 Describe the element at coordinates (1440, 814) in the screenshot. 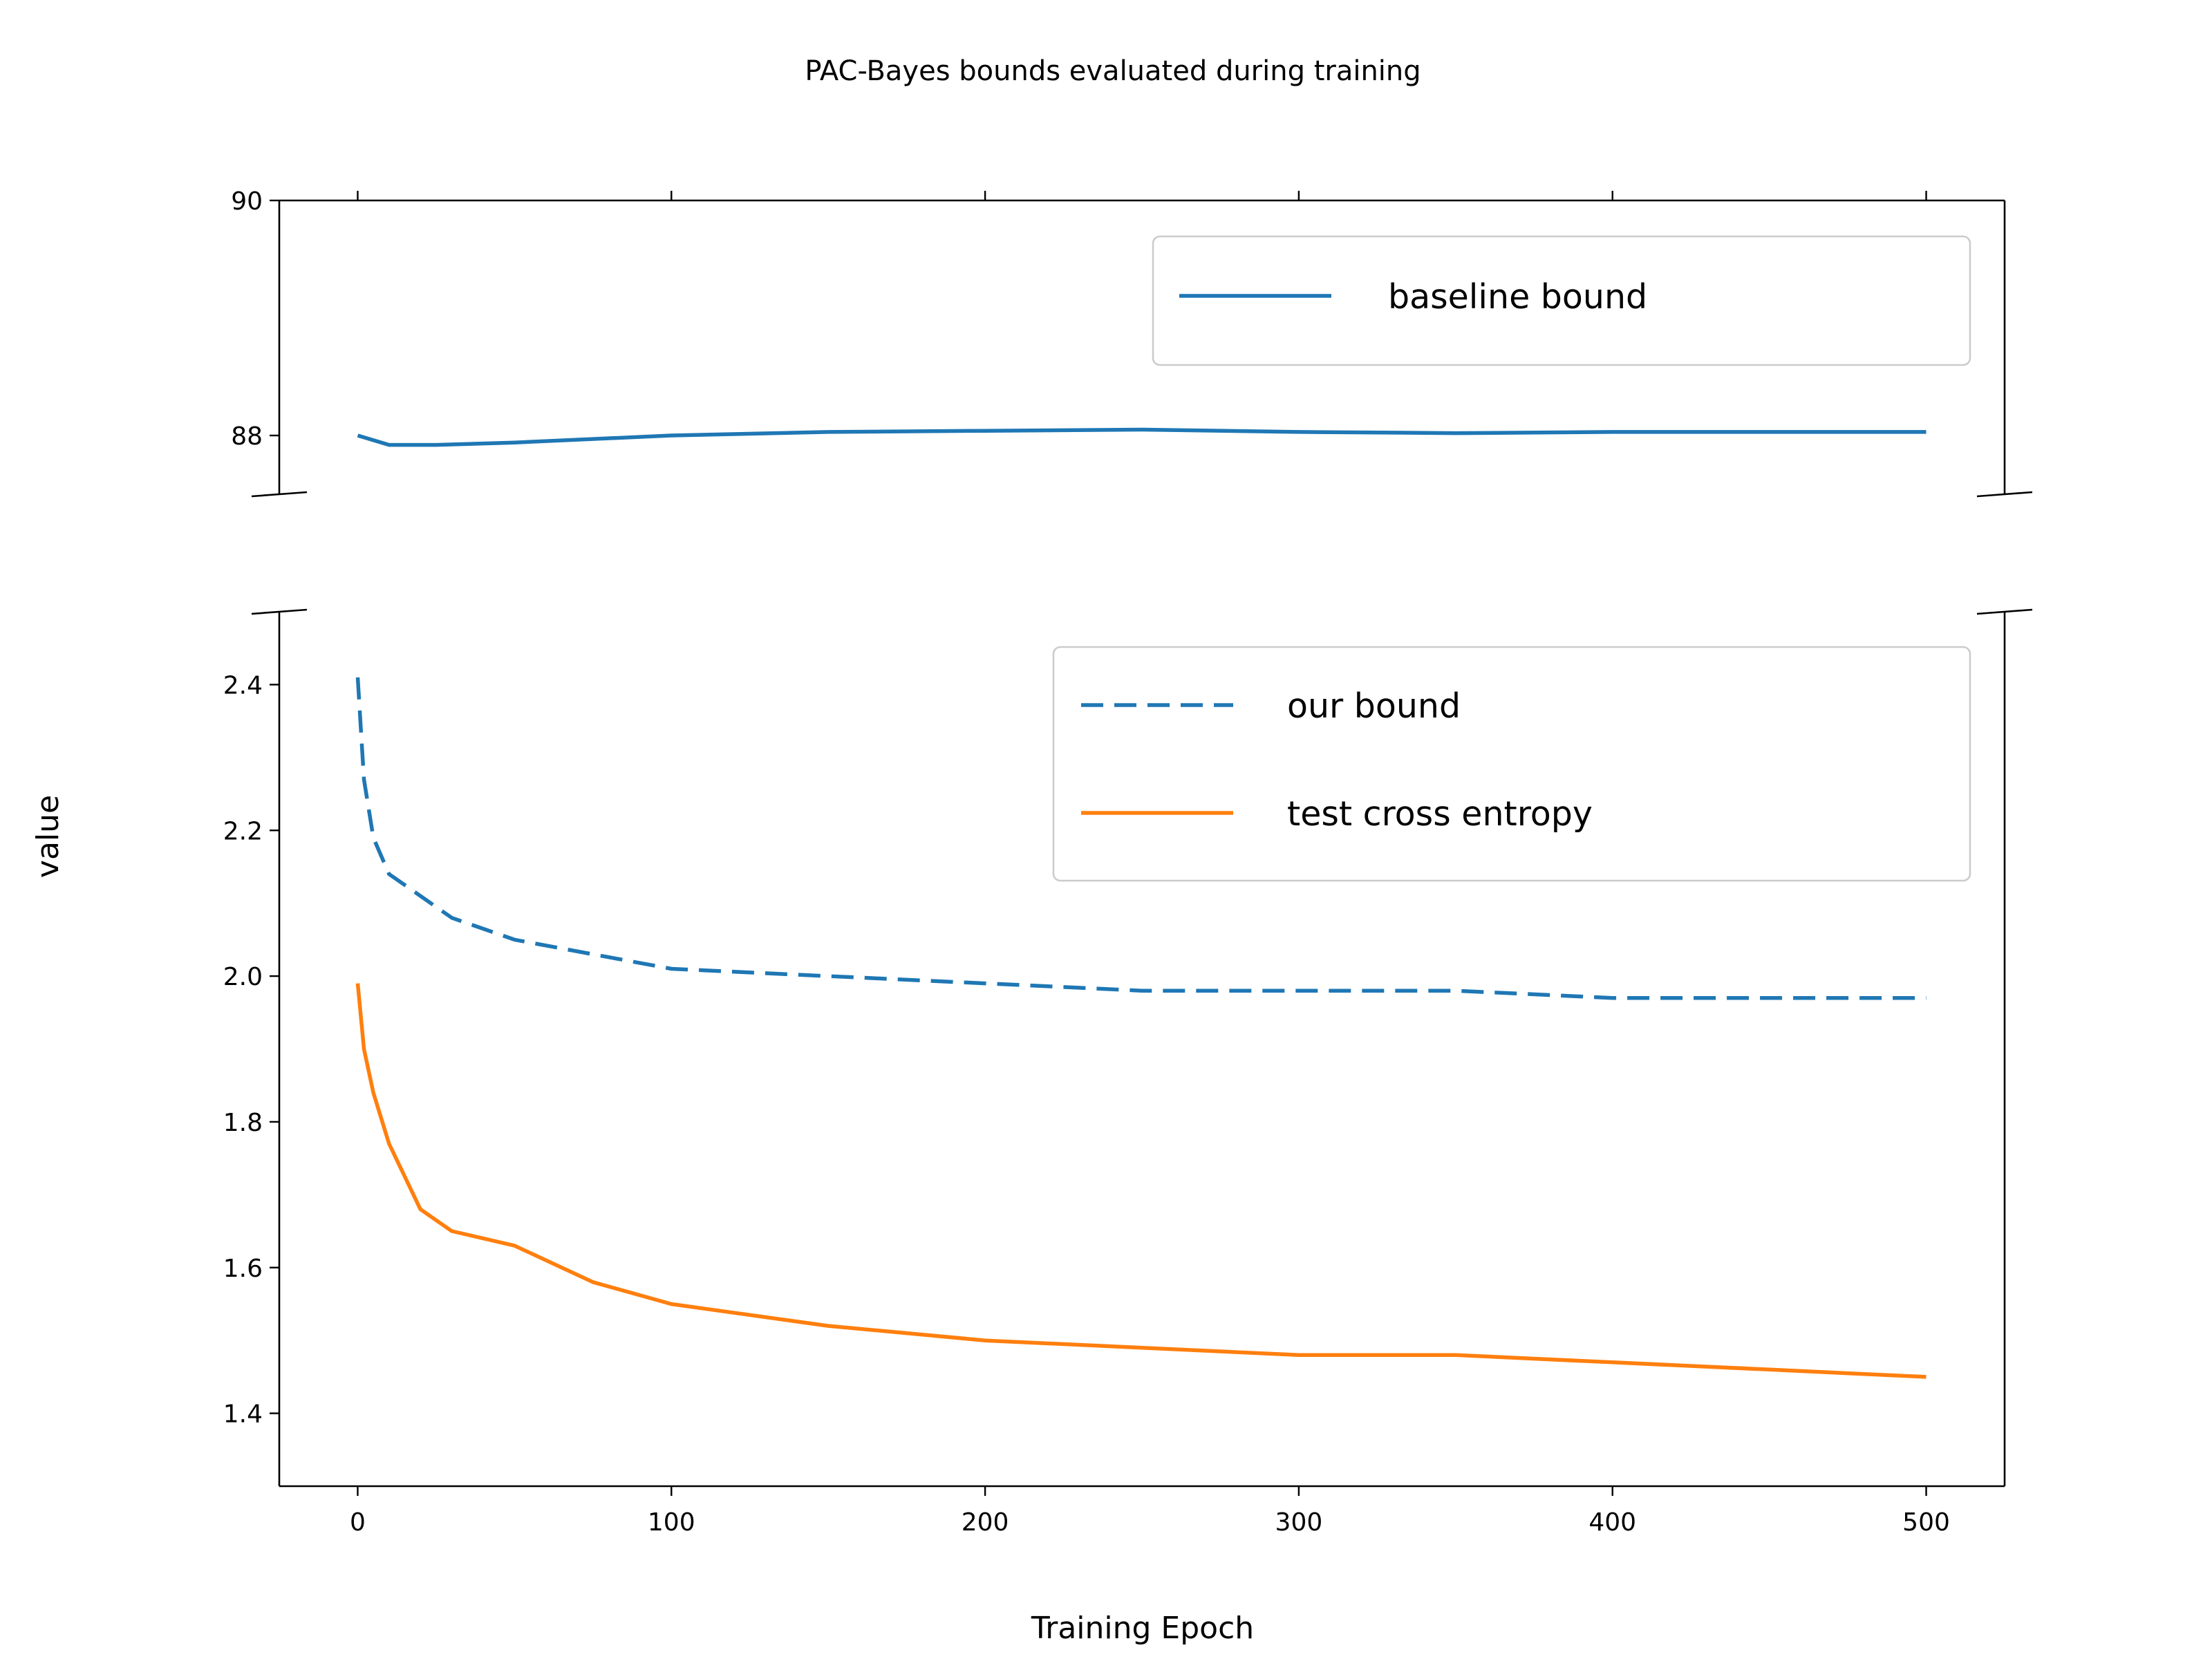

I see `legend-label-test-cross-entropy: test cross entropy` at that location.